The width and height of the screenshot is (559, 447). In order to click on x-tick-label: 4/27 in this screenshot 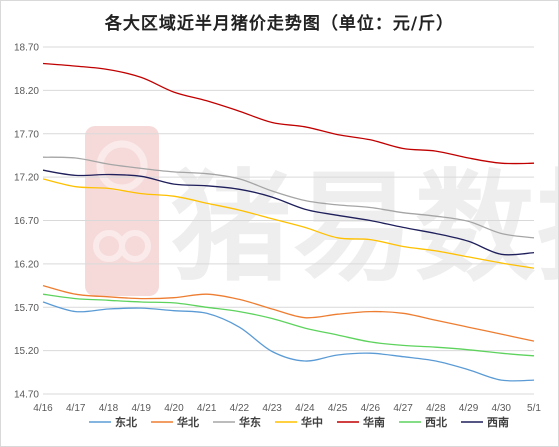, I will do `click(403, 408)`.